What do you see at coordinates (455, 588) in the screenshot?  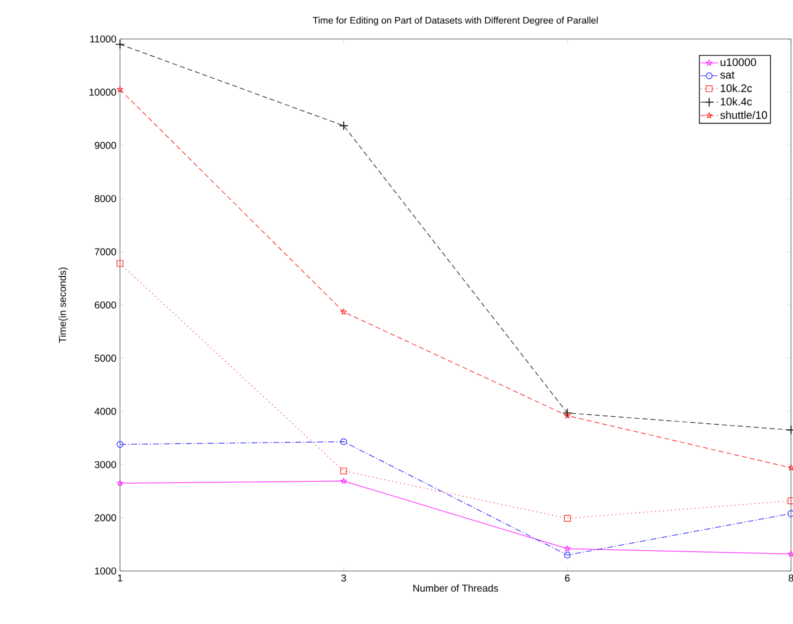 I see `x-axis-title: Number of Threads` at bounding box center [455, 588].